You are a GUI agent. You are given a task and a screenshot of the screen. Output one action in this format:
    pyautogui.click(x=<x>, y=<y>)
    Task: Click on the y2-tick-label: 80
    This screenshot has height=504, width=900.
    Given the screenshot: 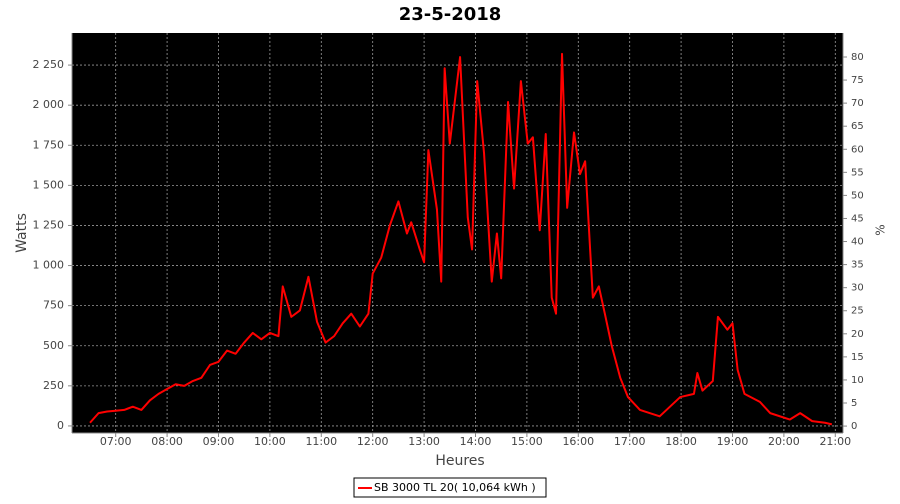 What is the action you would take?
    pyautogui.click(x=857, y=57)
    